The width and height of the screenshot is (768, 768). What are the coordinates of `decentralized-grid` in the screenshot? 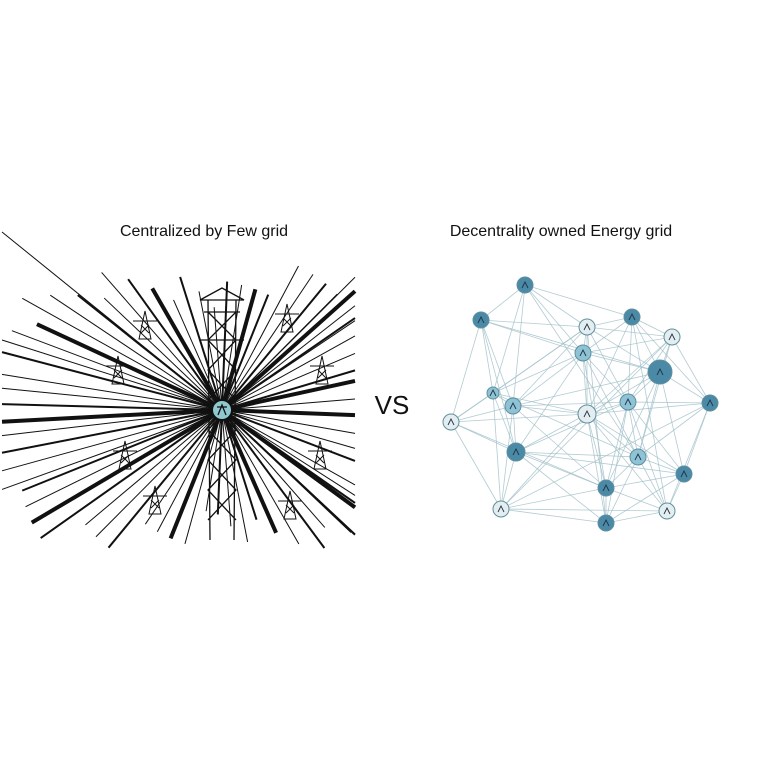 It's located at (580, 404).